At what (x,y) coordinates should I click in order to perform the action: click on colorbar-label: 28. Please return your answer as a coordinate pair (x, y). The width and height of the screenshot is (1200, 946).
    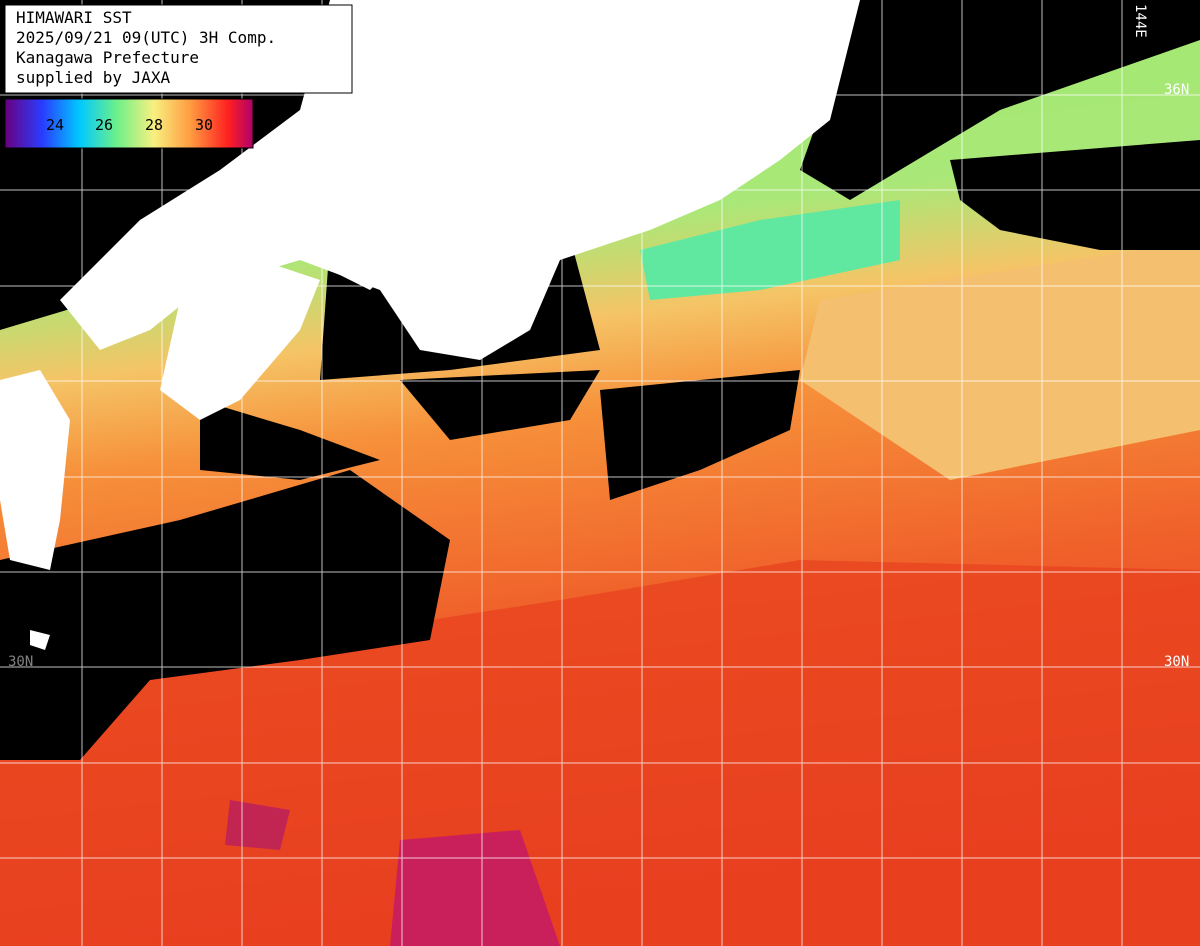
    Looking at the image, I should click on (154, 125).